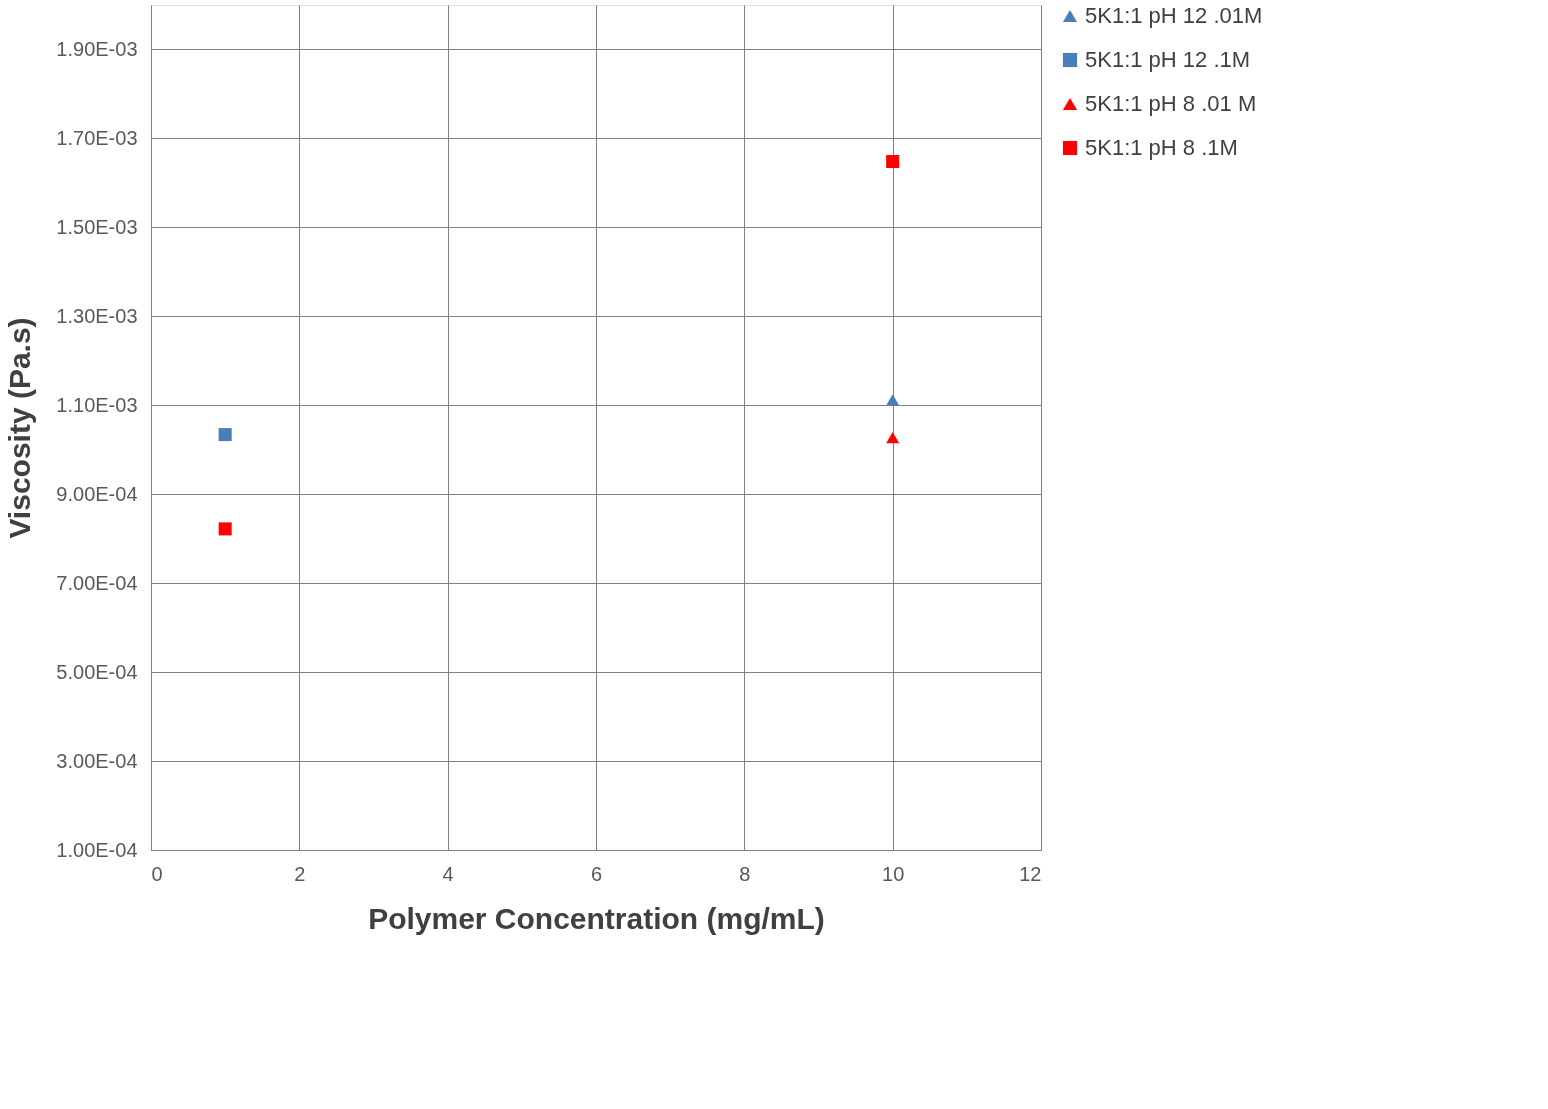 This screenshot has width=1548, height=1109. What do you see at coordinates (300, 873) in the screenshot?
I see `x-tick-label: 2` at bounding box center [300, 873].